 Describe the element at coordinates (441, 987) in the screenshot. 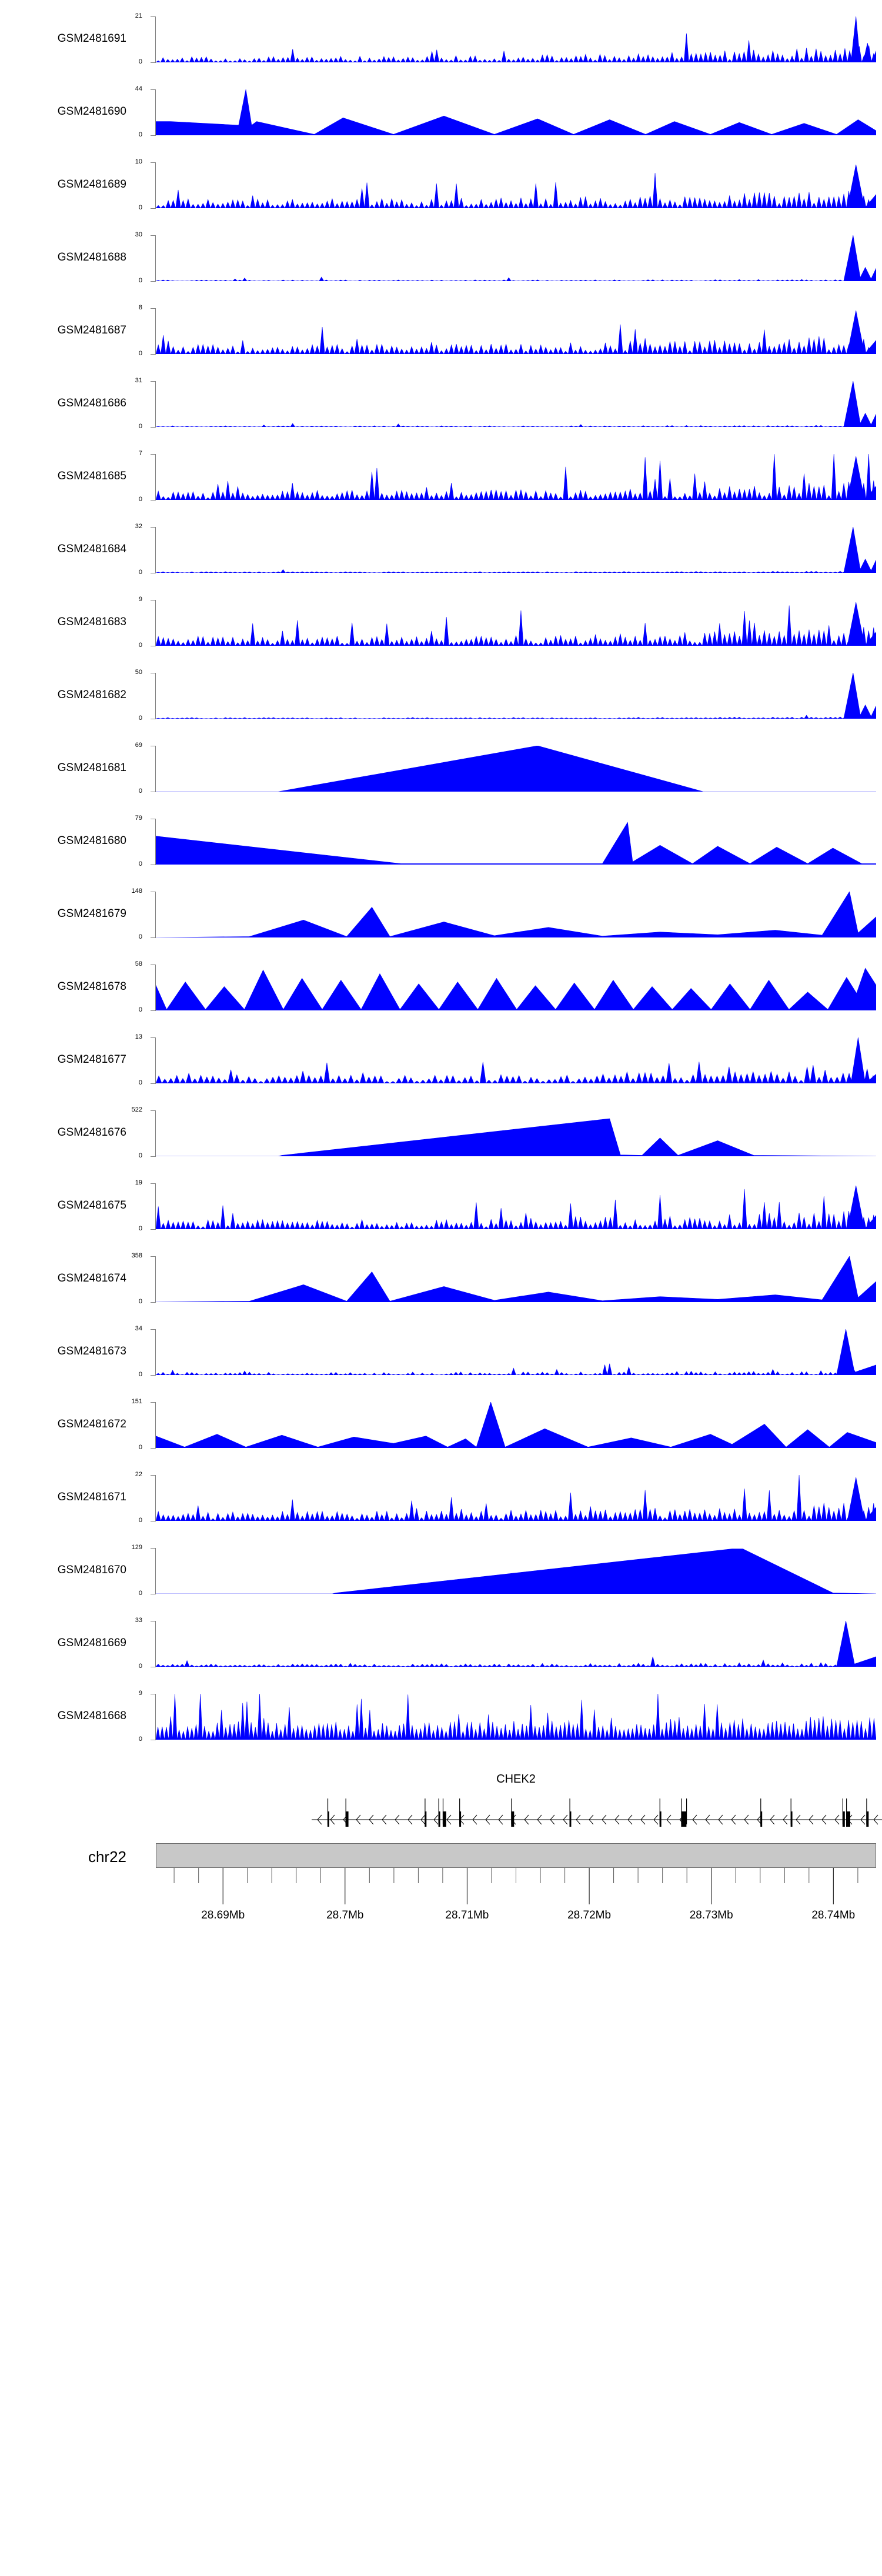

I see `coverage-track: GSM2481678 58 0` at that location.